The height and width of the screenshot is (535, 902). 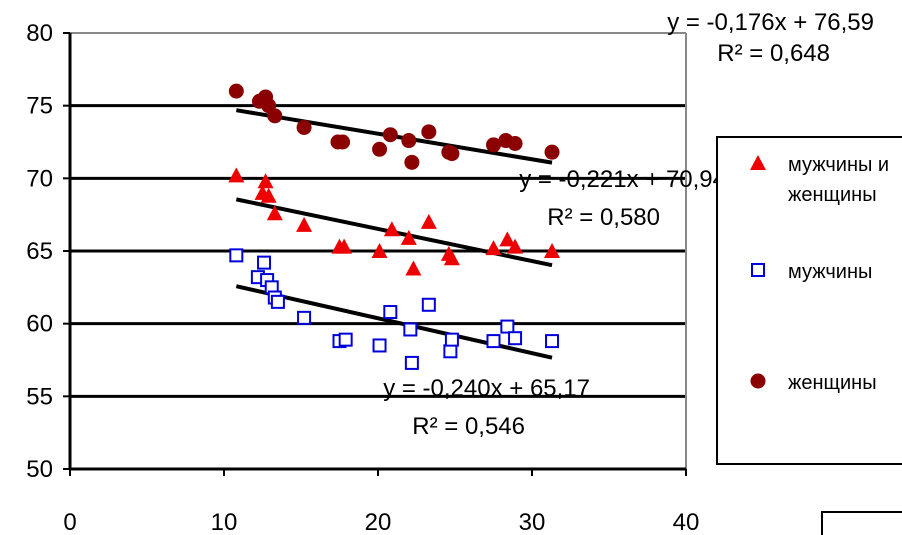 What do you see at coordinates (39, 324) in the screenshot?
I see `y-tick-label: 60` at bounding box center [39, 324].